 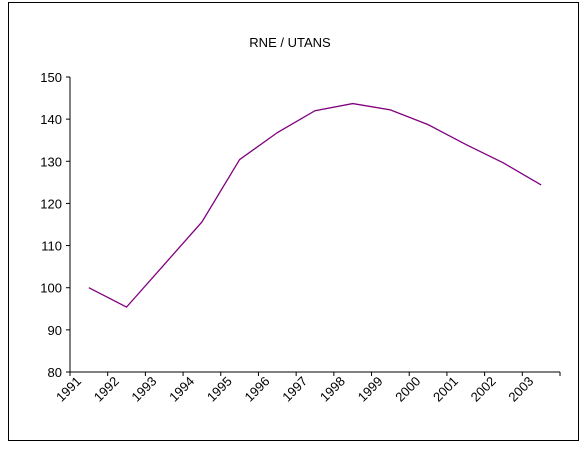 What do you see at coordinates (51, 77) in the screenshot?
I see `y-tick-label: 150` at bounding box center [51, 77].